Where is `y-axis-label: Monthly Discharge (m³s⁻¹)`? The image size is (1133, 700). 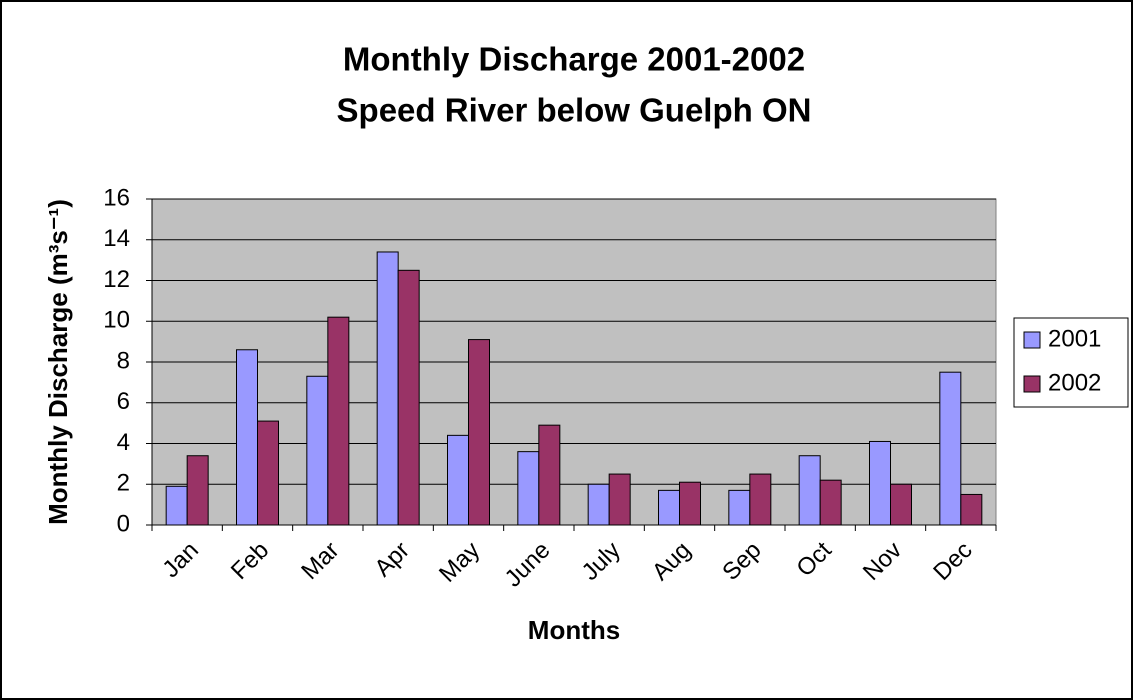
y-axis-label: Monthly Discharge (m³s⁻¹) is located at coordinates (58, 362).